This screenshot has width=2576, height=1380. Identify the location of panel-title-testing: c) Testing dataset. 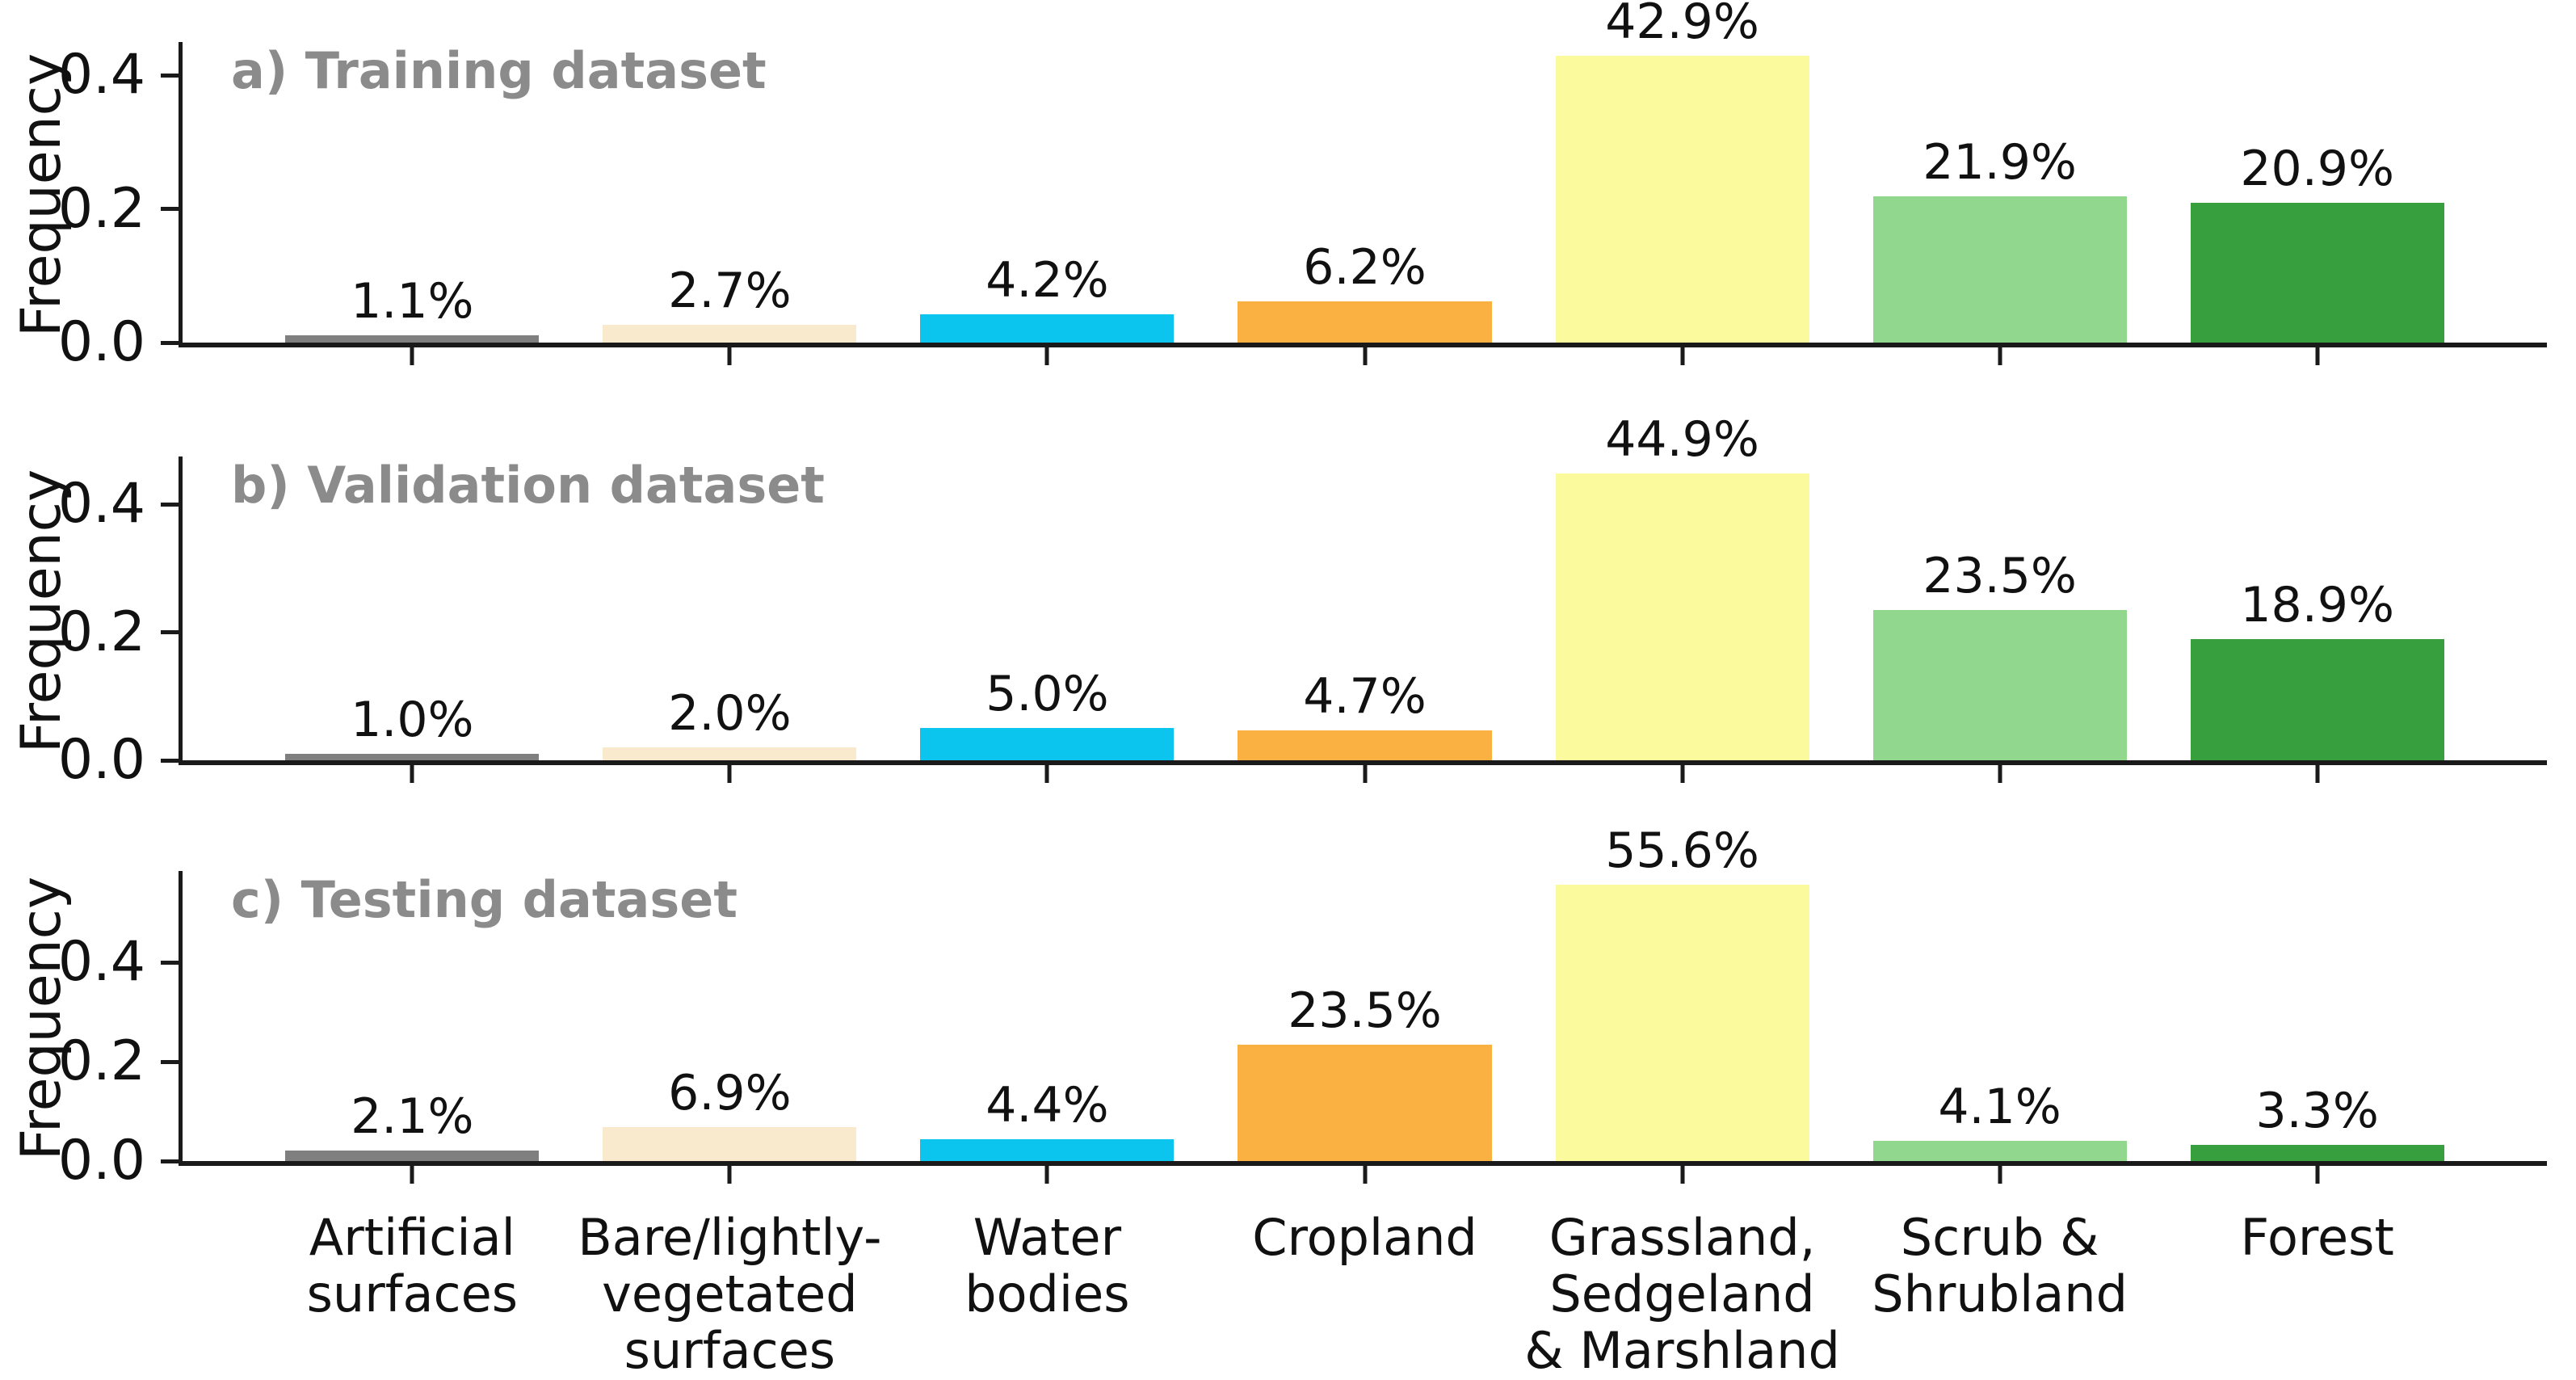
(485, 900).